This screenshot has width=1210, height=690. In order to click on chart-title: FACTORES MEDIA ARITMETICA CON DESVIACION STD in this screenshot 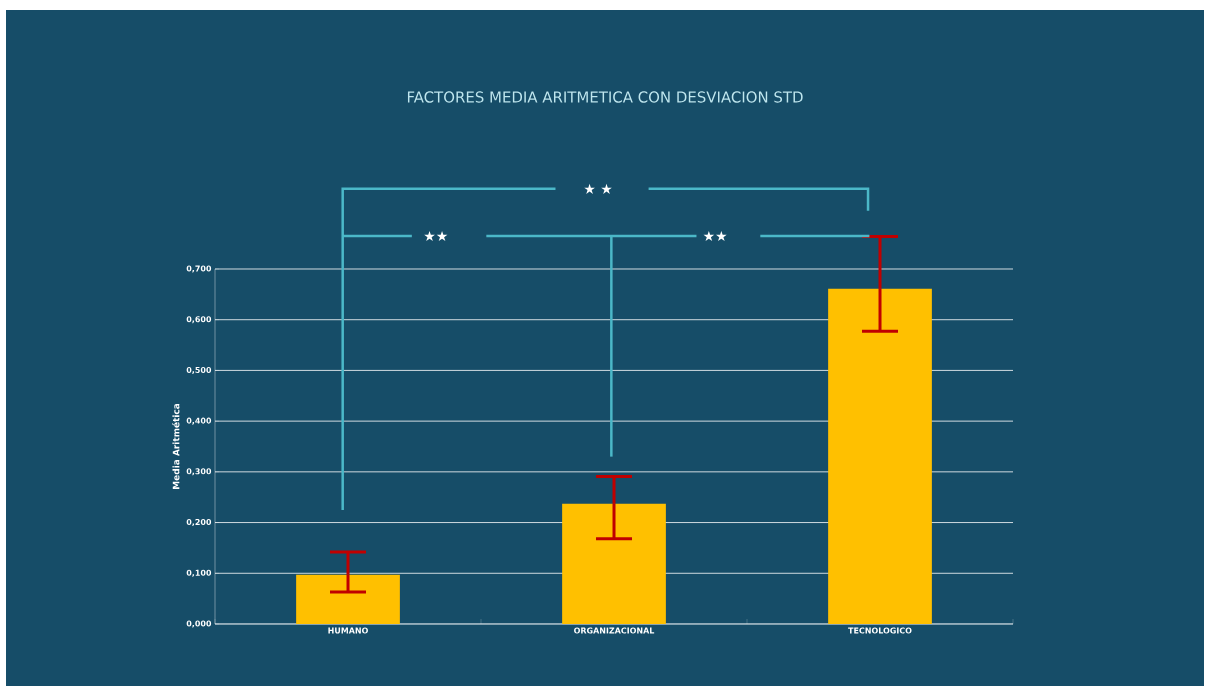, I will do `click(605, 97)`.